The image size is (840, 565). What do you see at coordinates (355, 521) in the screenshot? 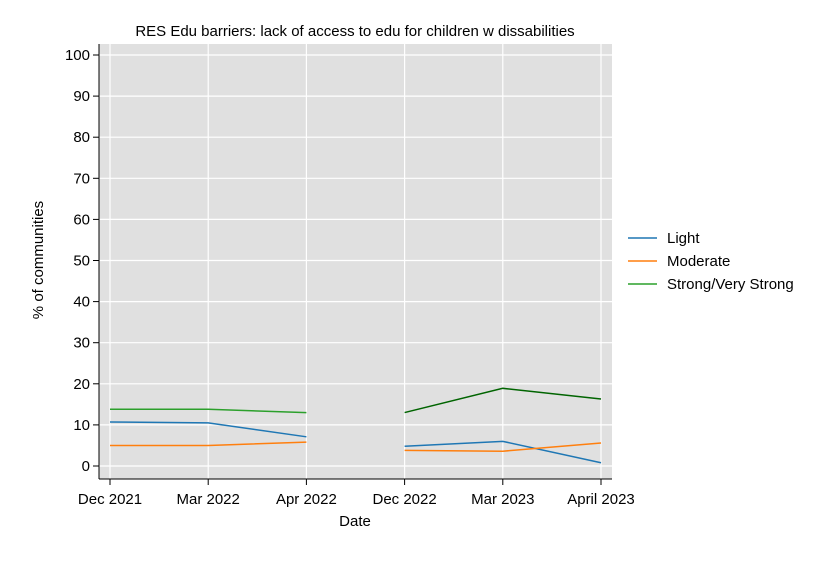
I see `x-axis-label: Date` at bounding box center [355, 521].